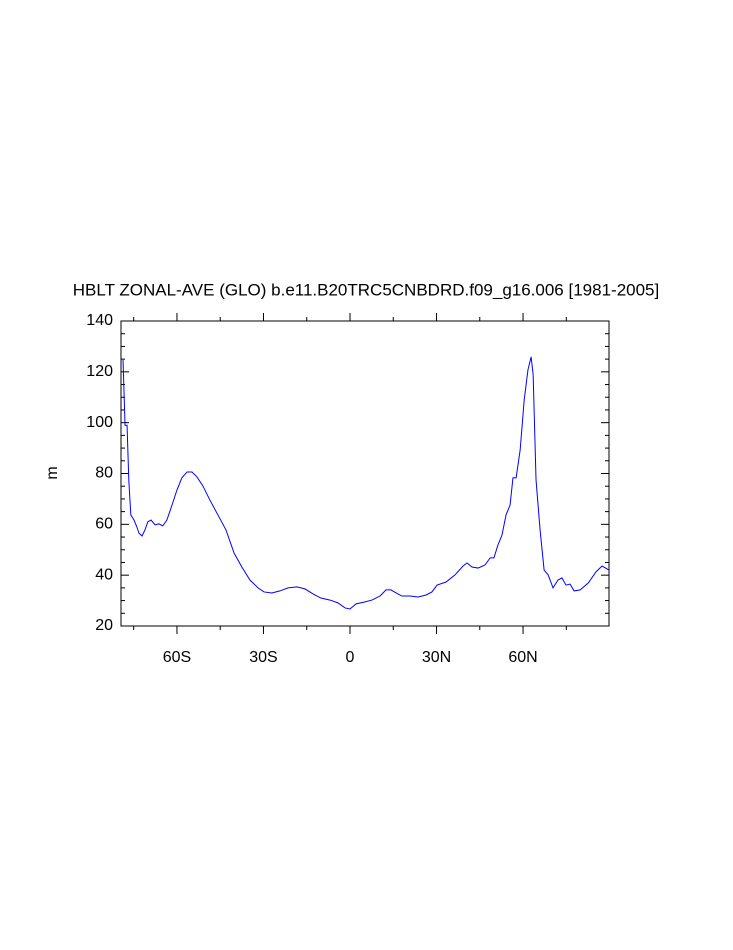 This screenshot has height=950, width=733. Describe the element at coordinates (522, 657) in the screenshot. I see `x-tick-label: 60N` at that location.